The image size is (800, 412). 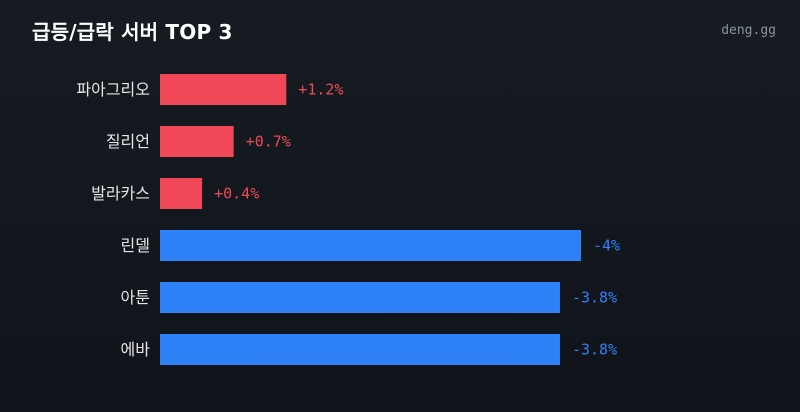 What do you see at coordinates (136, 349) in the screenshot?
I see `category-label: 에바` at bounding box center [136, 349].